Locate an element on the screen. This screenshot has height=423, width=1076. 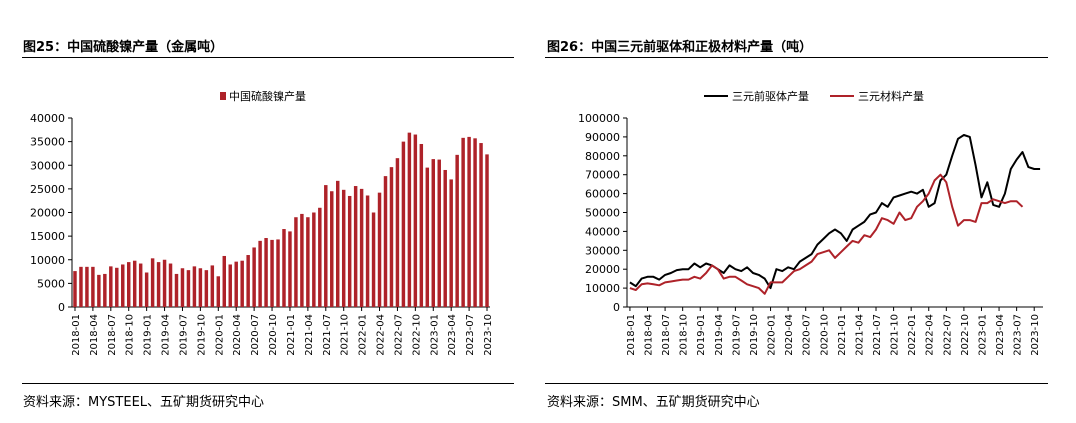
x-tick-label: 2018-07 is located at coordinates (112, 335).